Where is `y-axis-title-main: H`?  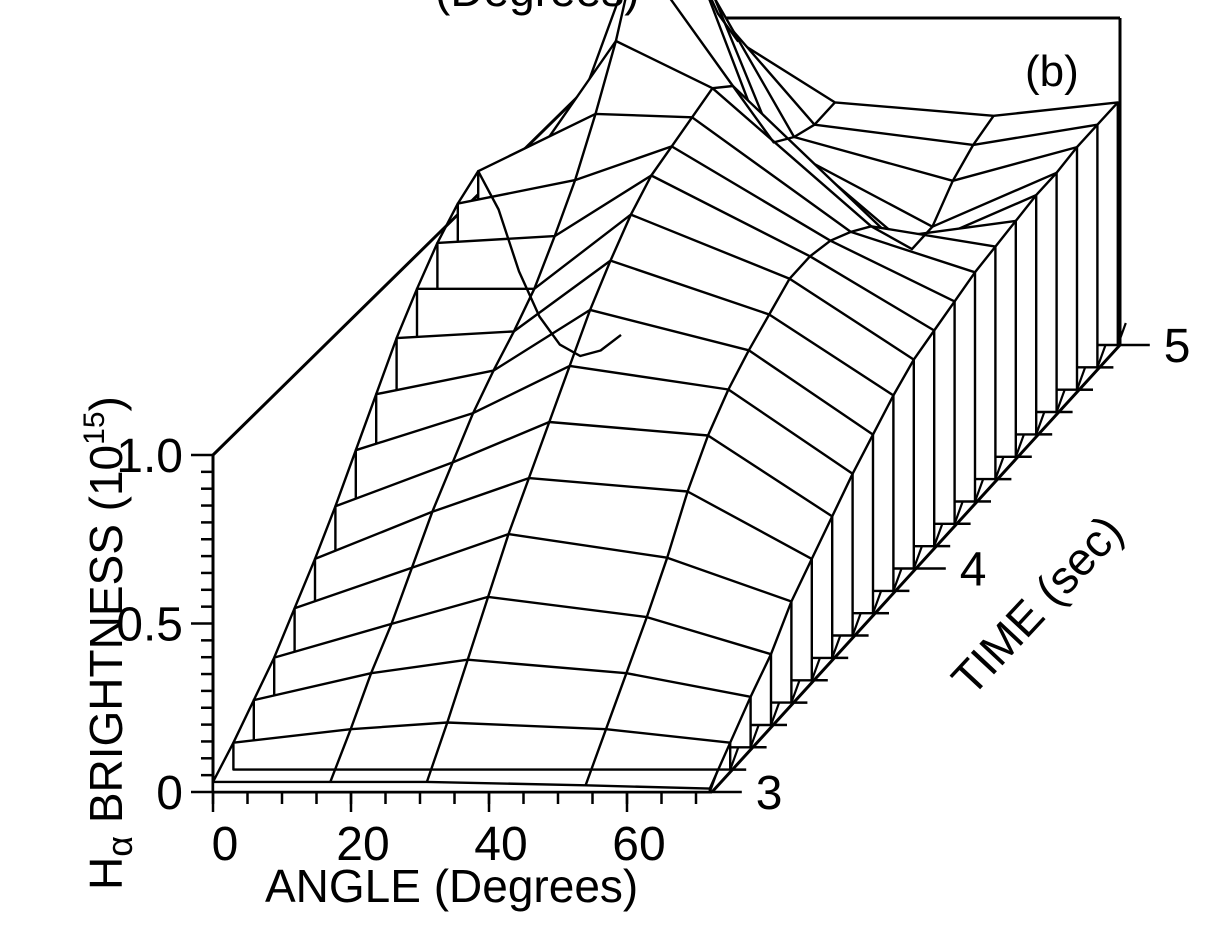
y-axis-title-main: H is located at coordinates (106, 873).